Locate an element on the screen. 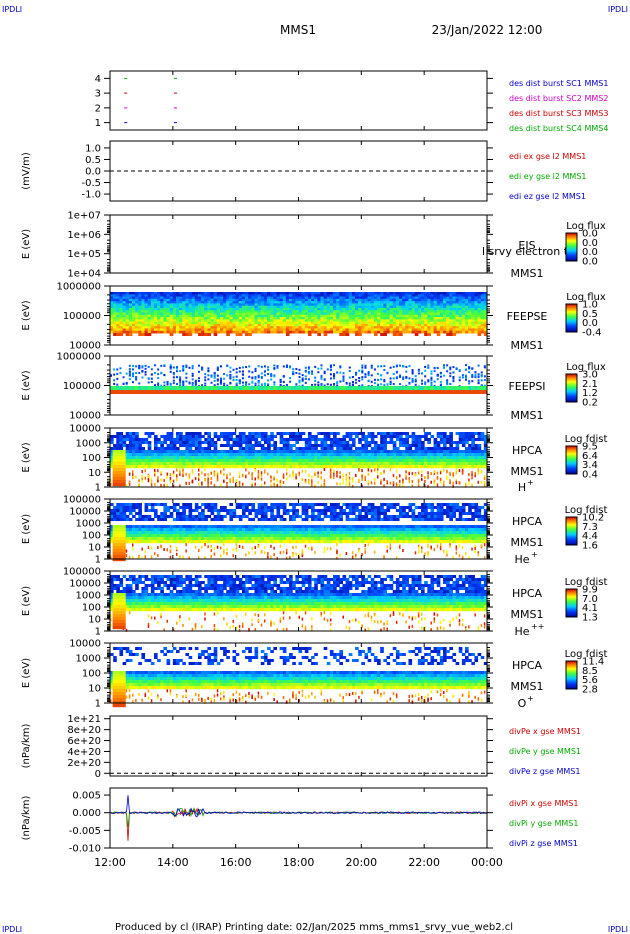 This screenshot has width=630, height=934. colorbar is located at coordinates (571, 388).